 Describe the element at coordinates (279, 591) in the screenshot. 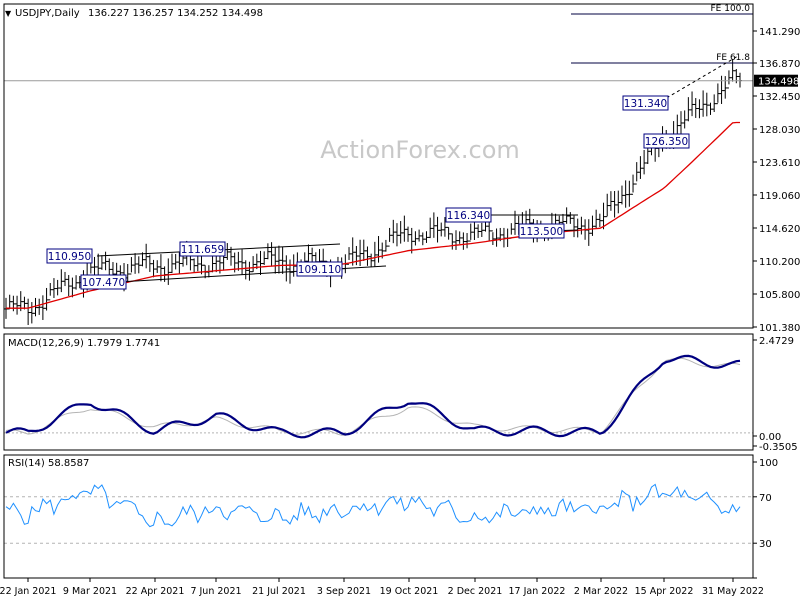

I see `date-tick-label: 21 Jul 2021` at that location.